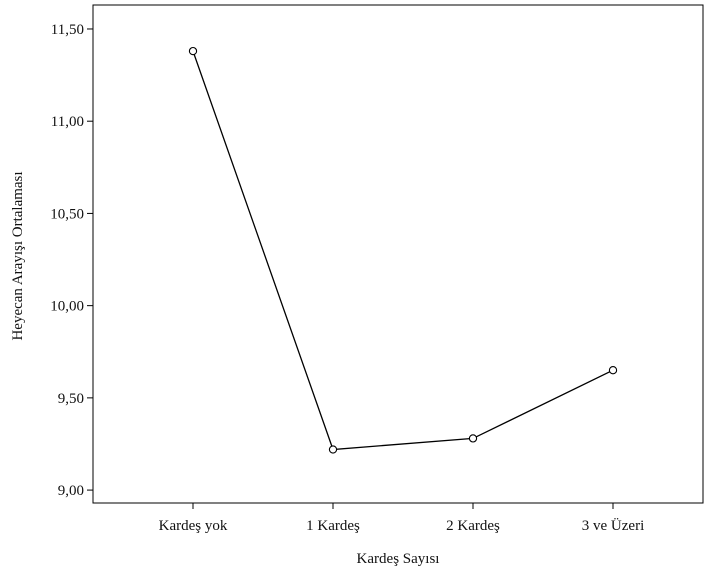  What do you see at coordinates (67, 307) in the screenshot?
I see `y-tick-label: 10,00` at bounding box center [67, 307].